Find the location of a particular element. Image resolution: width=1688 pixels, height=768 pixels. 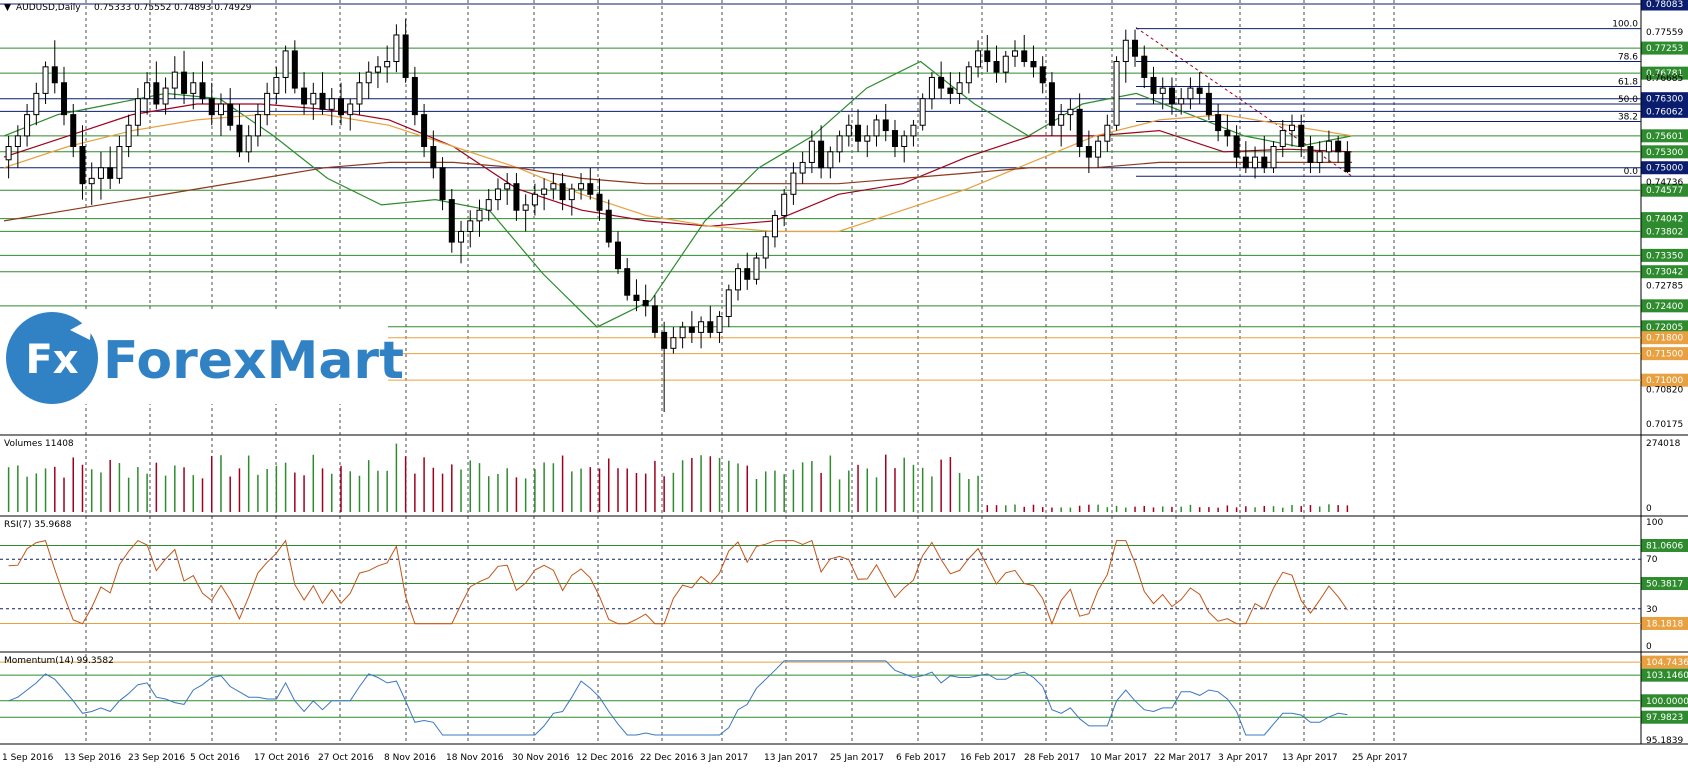

level-price-label: 103.1460 is located at coordinates (1667, 676).